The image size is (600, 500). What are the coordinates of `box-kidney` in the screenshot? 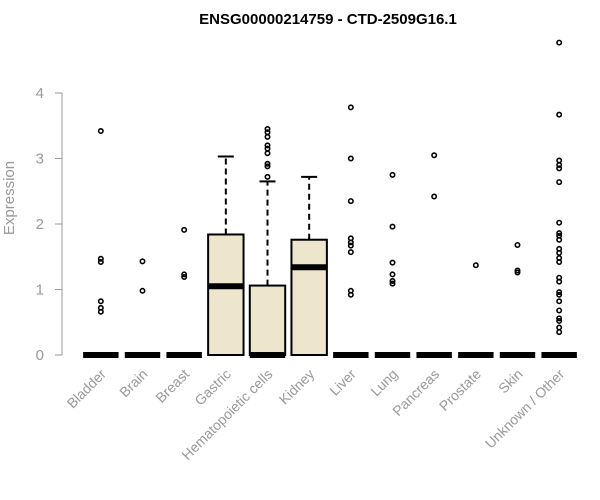 It's located at (309, 265).